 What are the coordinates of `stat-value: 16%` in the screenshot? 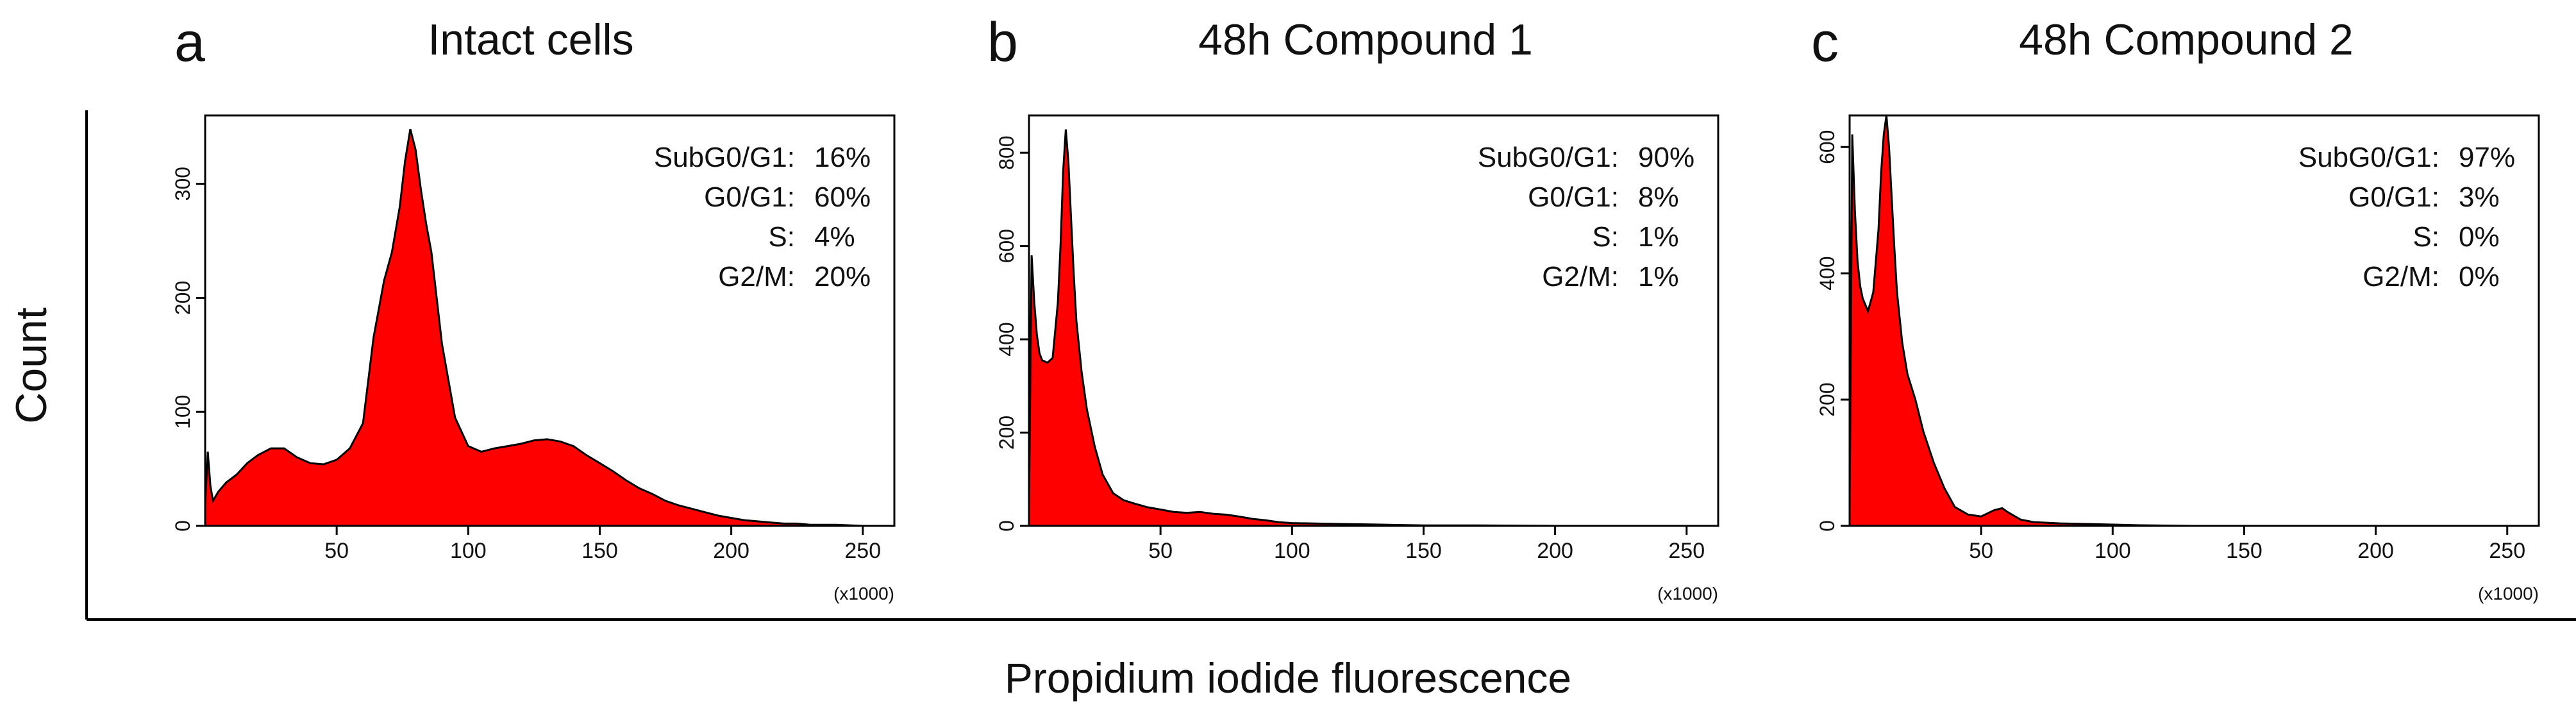 It's located at (842, 157).